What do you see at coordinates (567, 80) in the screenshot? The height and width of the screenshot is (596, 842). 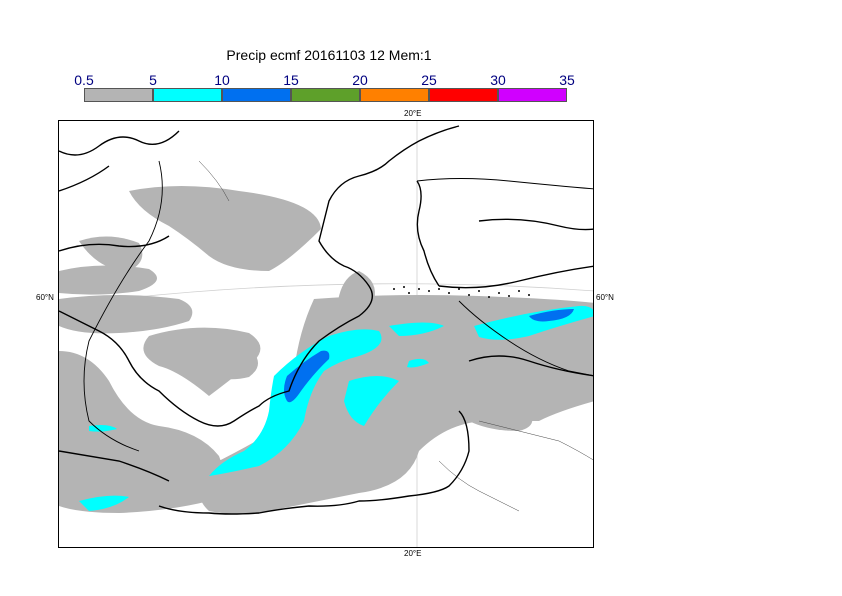 I see `legend-label-7: 35` at bounding box center [567, 80].